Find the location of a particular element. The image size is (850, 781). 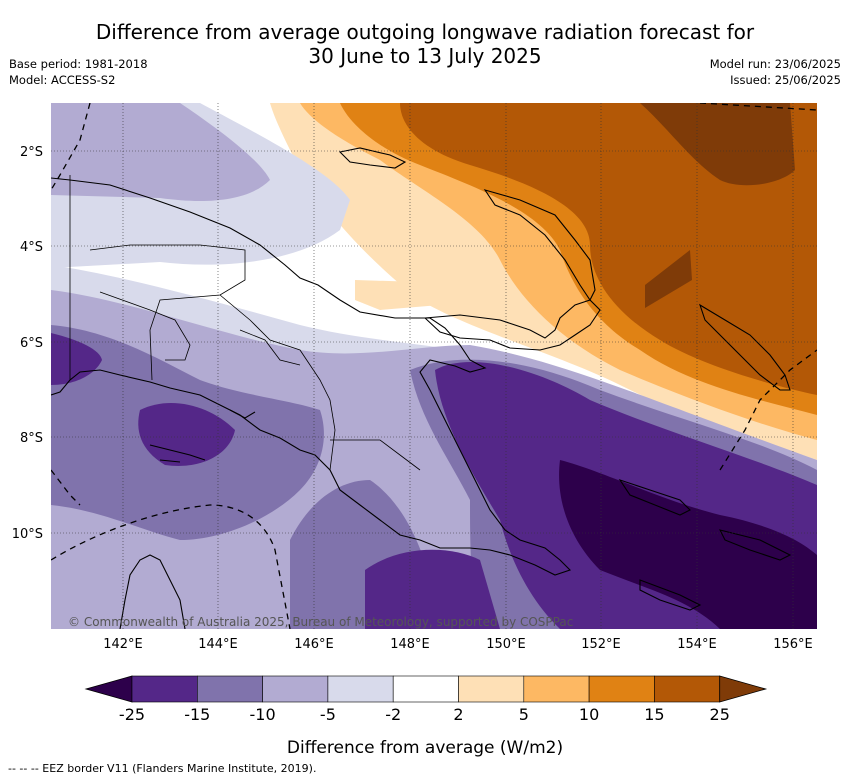

eez-border-south is located at coordinates (171, 566).